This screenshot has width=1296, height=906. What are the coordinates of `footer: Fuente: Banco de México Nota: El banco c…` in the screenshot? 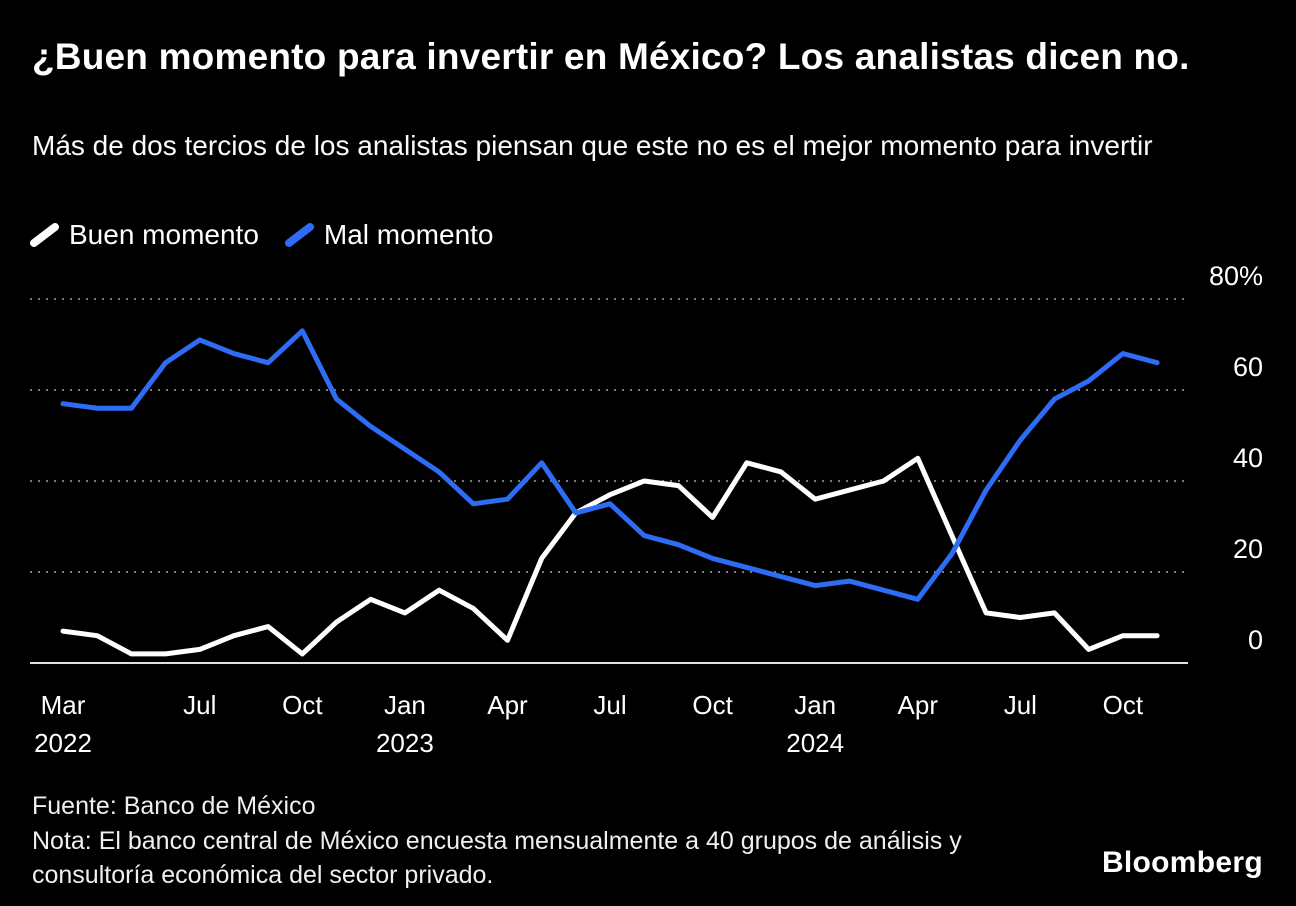 It's located at (502, 841).